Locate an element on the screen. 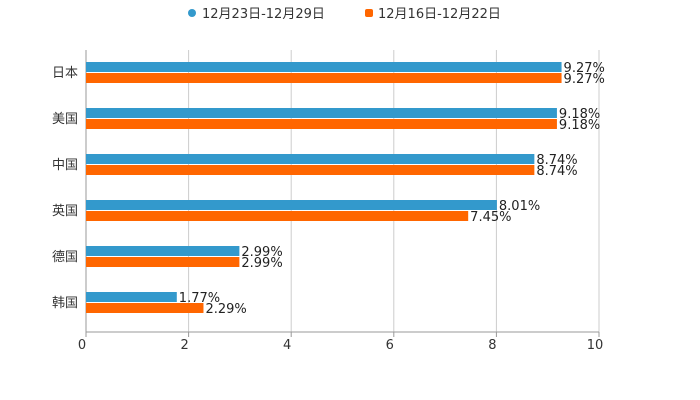  x-tick-label: 6 is located at coordinates (390, 345).